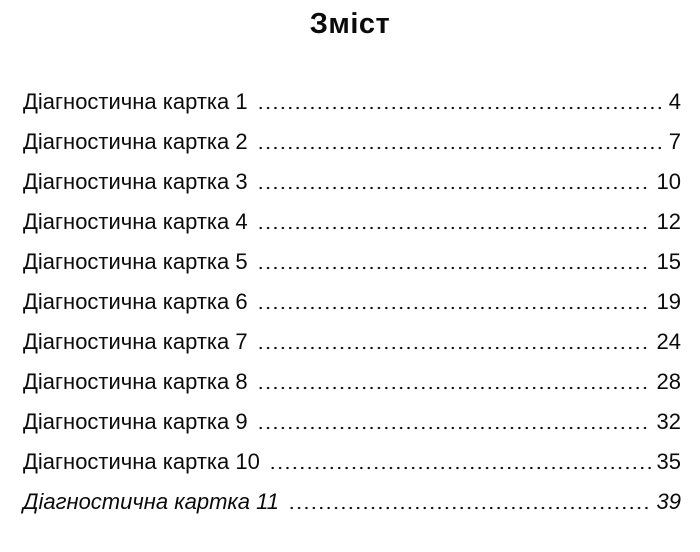 The width and height of the screenshot is (700, 552). I want to click on toc-entry-page: 32, so click(668, 421).